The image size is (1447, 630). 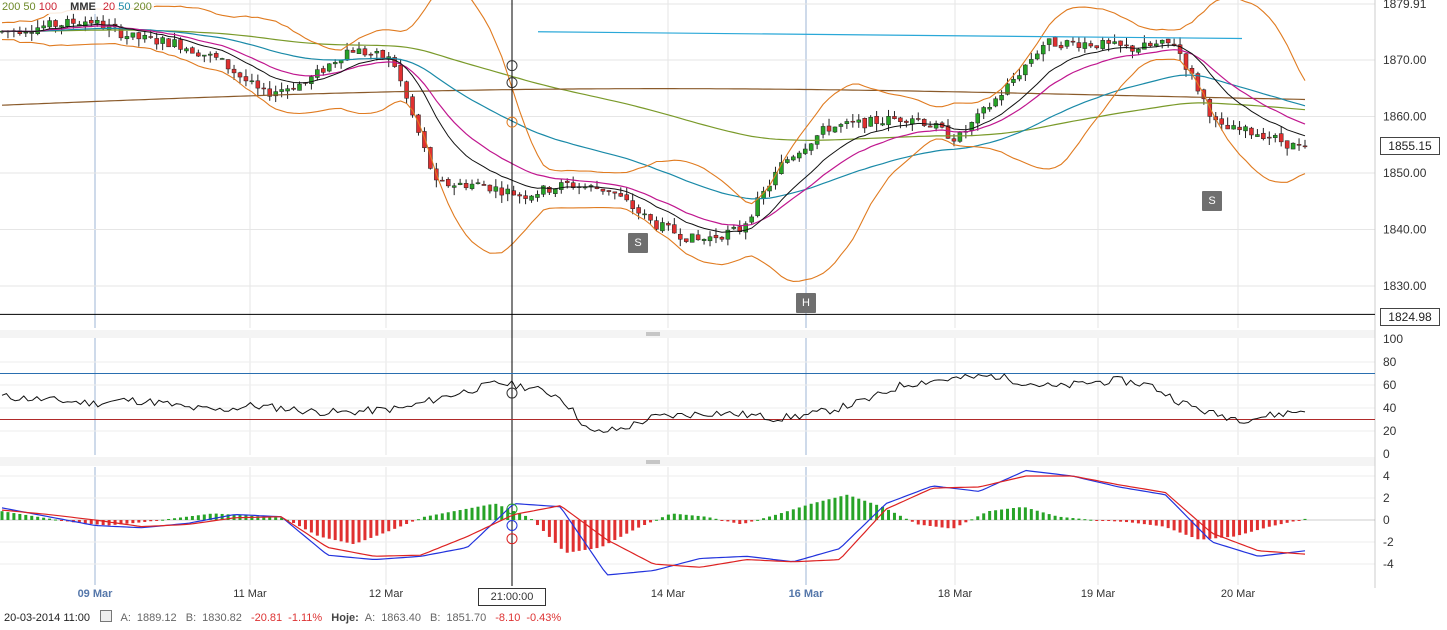 I want to click on x-tick-label: 18 Mar, so click(x=955, y=594).